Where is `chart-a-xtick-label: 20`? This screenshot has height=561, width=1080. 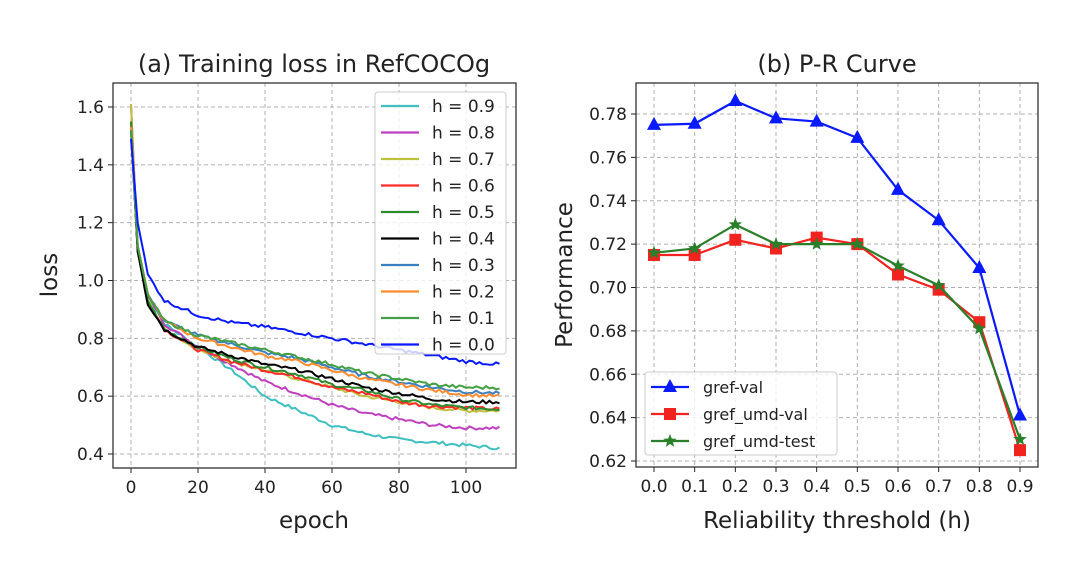 chart-a-xtick-label: 20 is located at coordinates (198, 488).